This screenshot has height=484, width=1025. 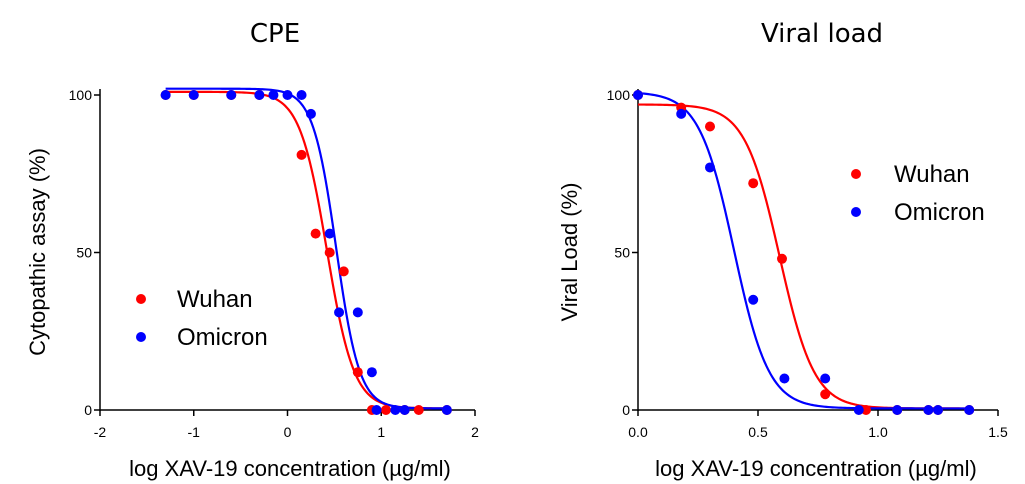 I want to click on x-tick-label: 0.0, so click(x=638, y=432).